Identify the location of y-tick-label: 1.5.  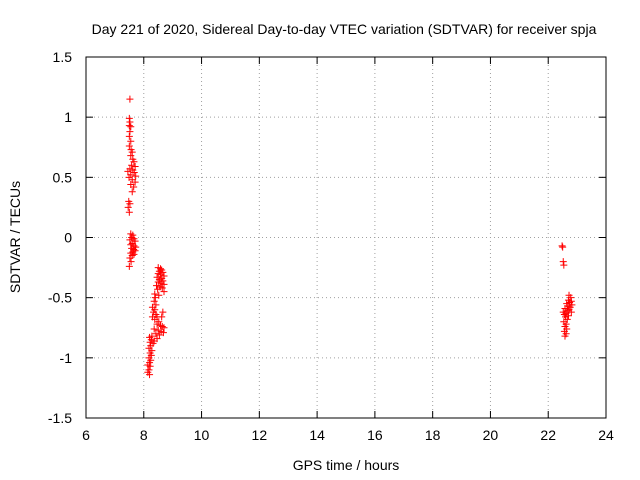
(63, 57).